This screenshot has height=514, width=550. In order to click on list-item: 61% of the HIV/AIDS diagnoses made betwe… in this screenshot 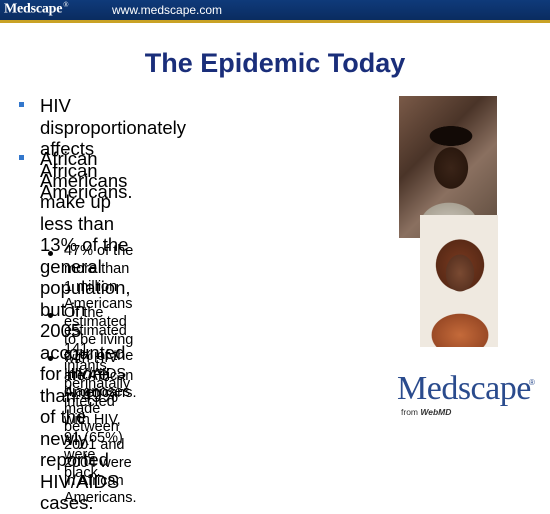, I will do `click(100, 428)`.